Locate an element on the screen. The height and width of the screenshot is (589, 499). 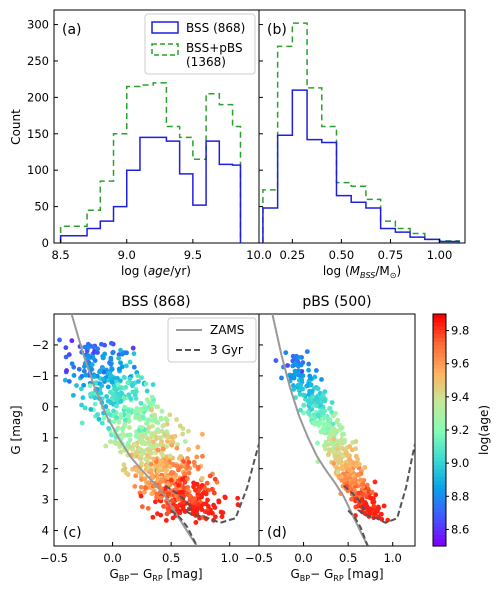
cmd-pbs: −0.5 0.0 0.5 1.0 is located at coordinates (330, 439).